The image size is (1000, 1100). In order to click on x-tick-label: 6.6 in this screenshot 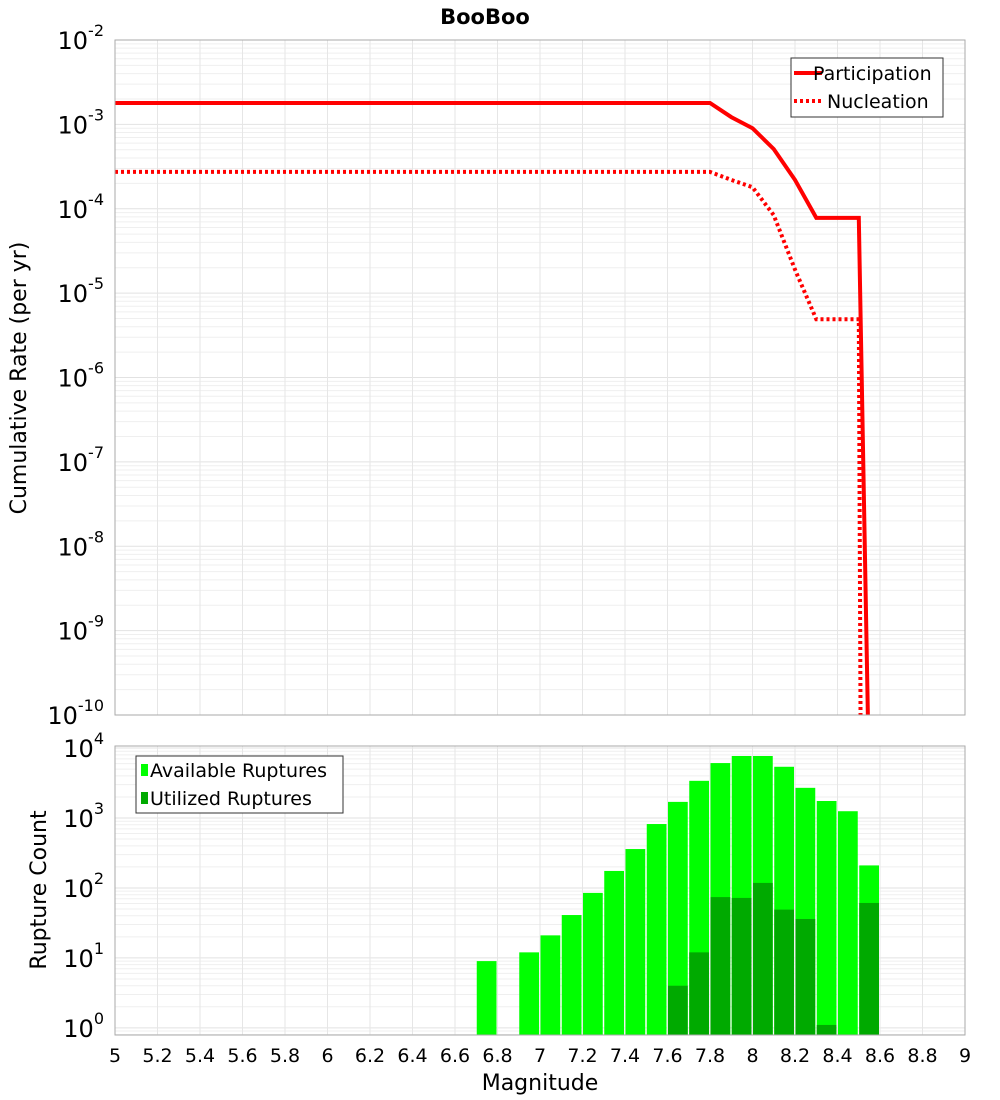, I will do `click(455, 1056)`.